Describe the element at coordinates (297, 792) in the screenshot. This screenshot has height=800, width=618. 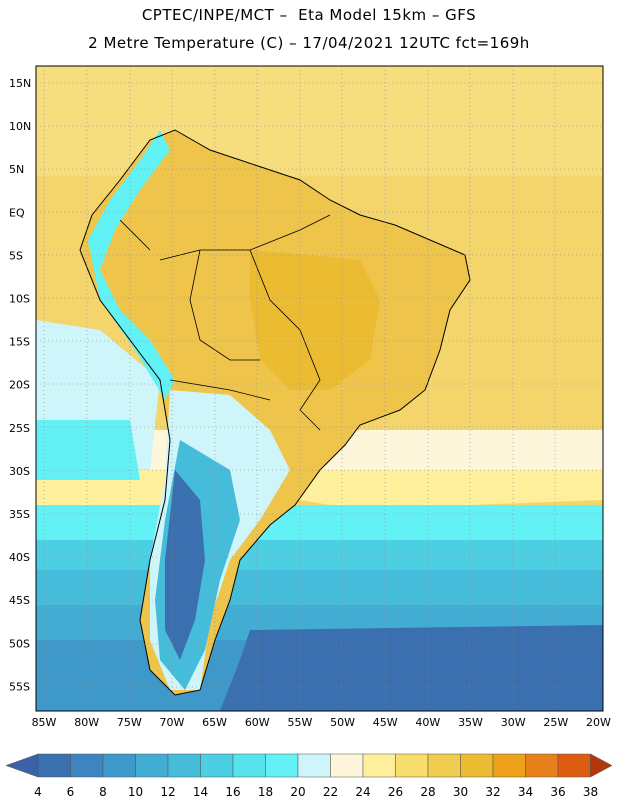
I see `colorbar-label: 20` at that location.